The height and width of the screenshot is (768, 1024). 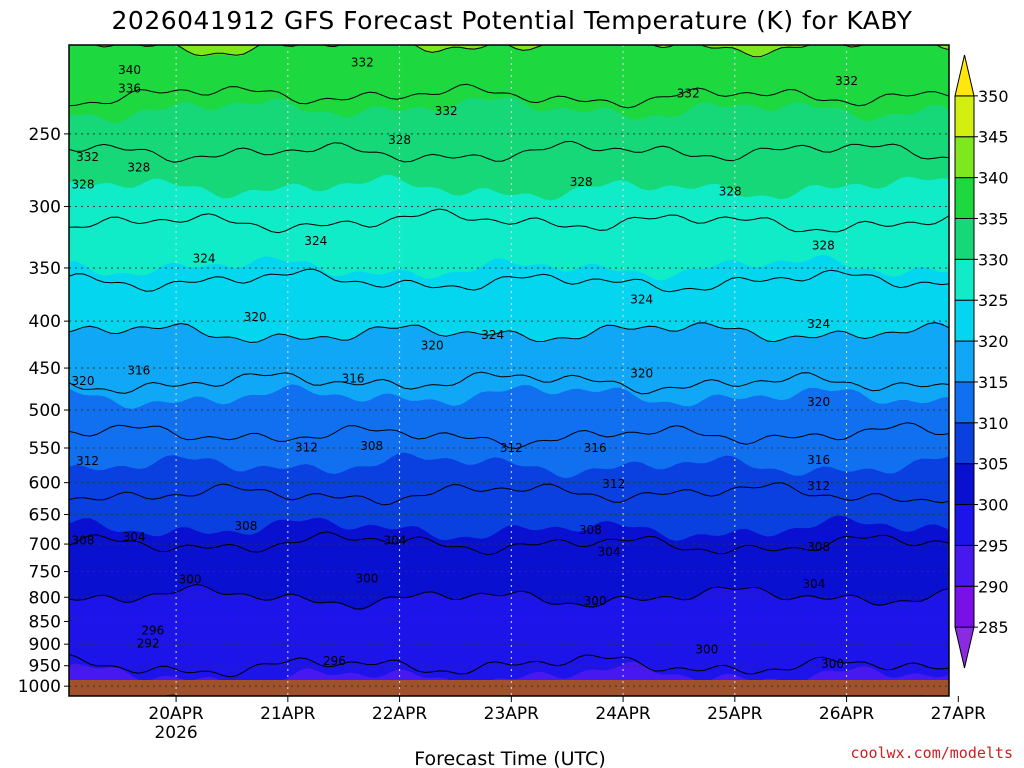 What do you see at coordinates (818, 486) in the screenshot?
I see `contour-label-31: 312` at bounding box center [818, 486].